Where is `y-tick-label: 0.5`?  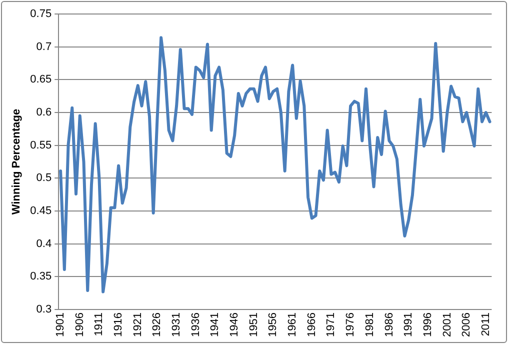 y-tick-label: 0.5 is located at coordinates (44, 178).